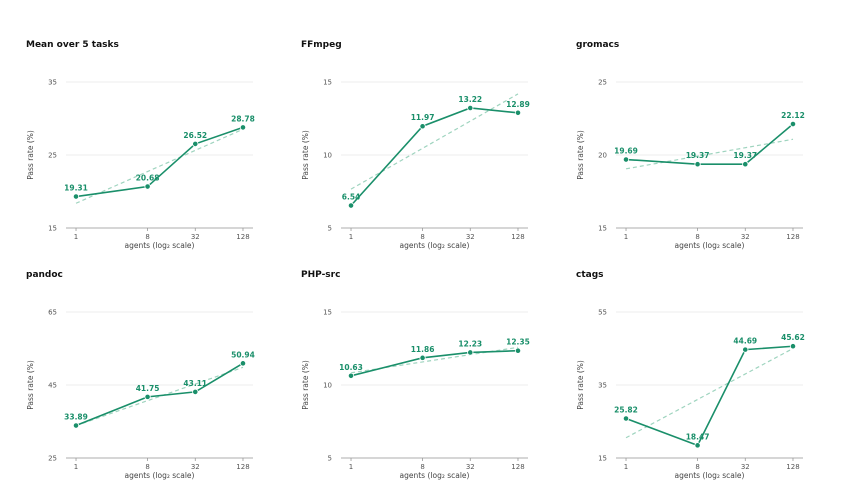 This screenshot has height=500, width=841. What do you see at coordinates (330, 229) in the screenshot?
I see `y-tick-label: 5` at bounding box center [330, 229].